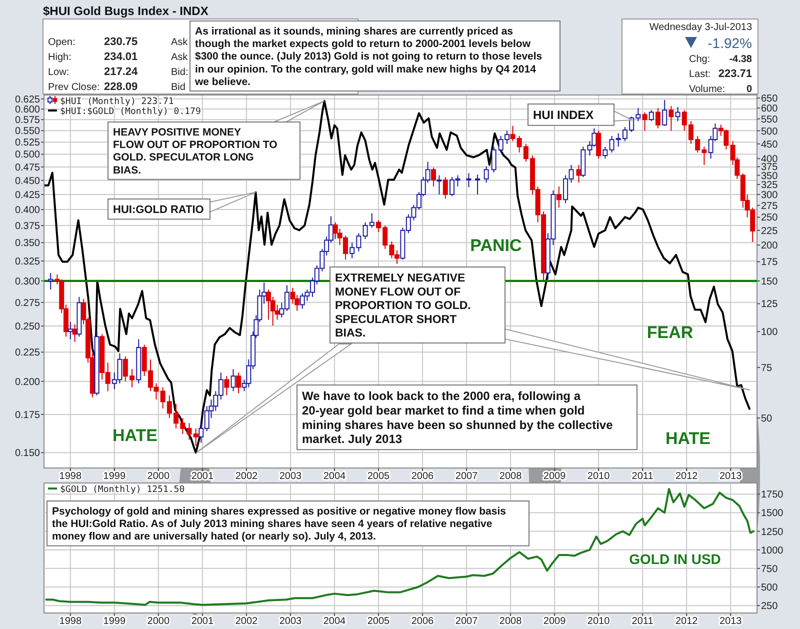  What do you see at coordinates (767, 368) in the screenshot?
I see `y-tick-label: 75` at bounding box center [767, 368].